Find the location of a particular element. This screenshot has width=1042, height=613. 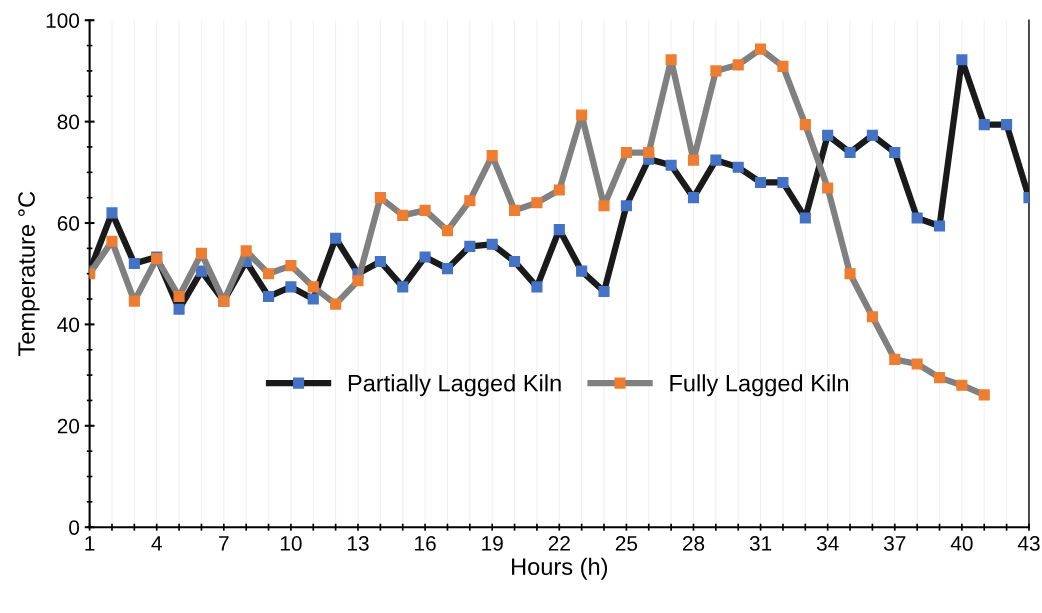

x-tick-label: 7 is located at coordinates (224, 543).